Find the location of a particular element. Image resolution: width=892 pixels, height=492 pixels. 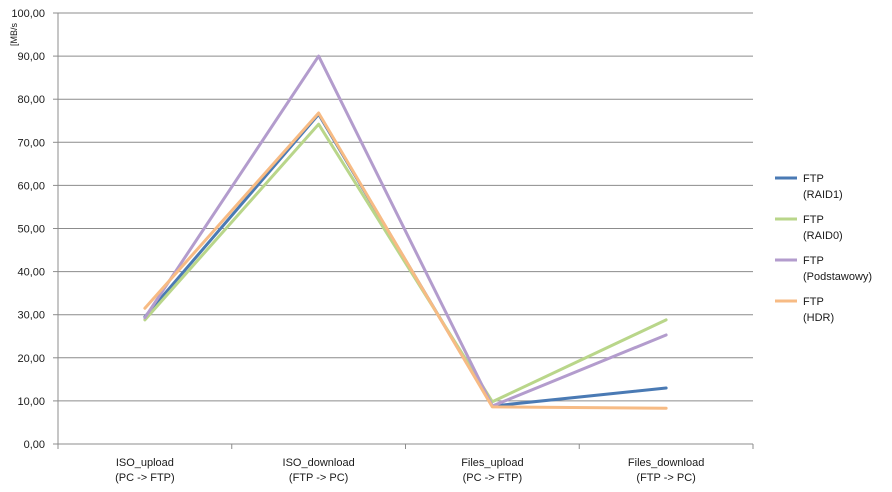

legend-entry: FTP (RAID1) is located at coordinates (809, 187).